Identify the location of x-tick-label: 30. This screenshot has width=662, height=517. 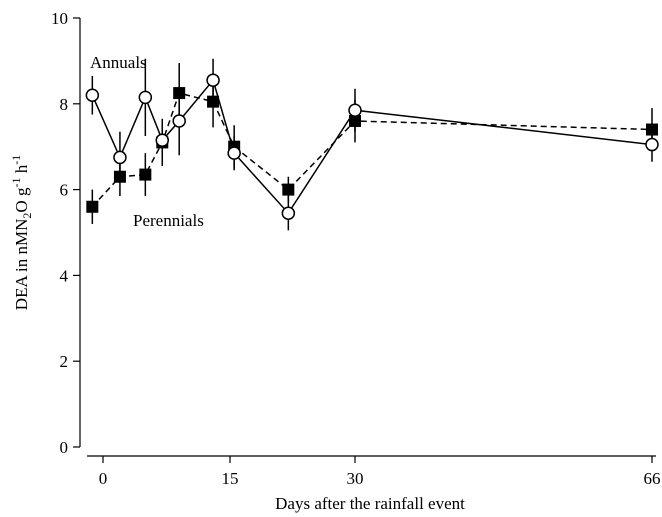
(355, 478).